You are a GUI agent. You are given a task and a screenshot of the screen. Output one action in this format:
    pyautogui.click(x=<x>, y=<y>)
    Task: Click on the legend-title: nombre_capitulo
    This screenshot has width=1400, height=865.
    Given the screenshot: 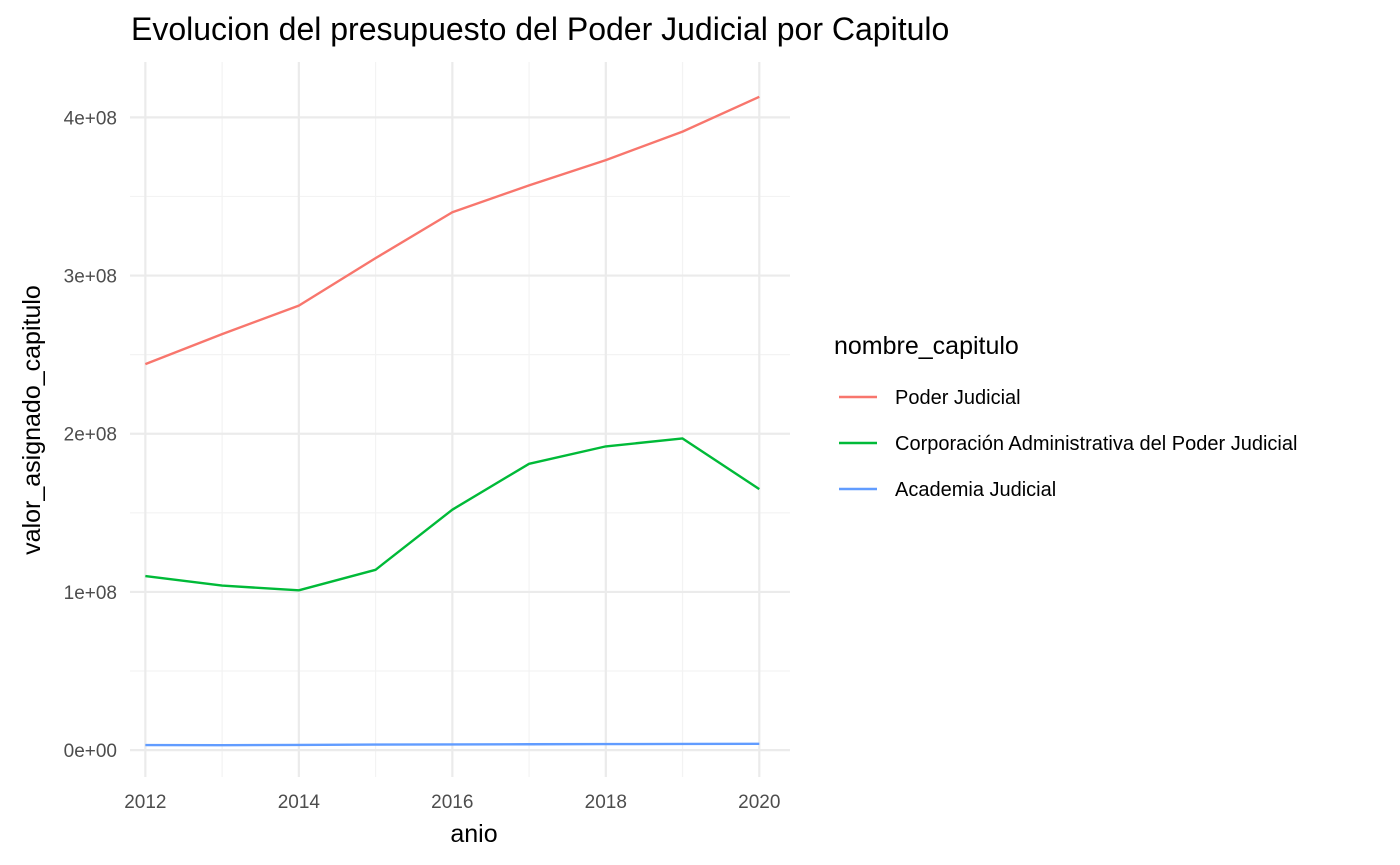 What is the action you would take?
    pyautogui.click(x=926, y=346)
    